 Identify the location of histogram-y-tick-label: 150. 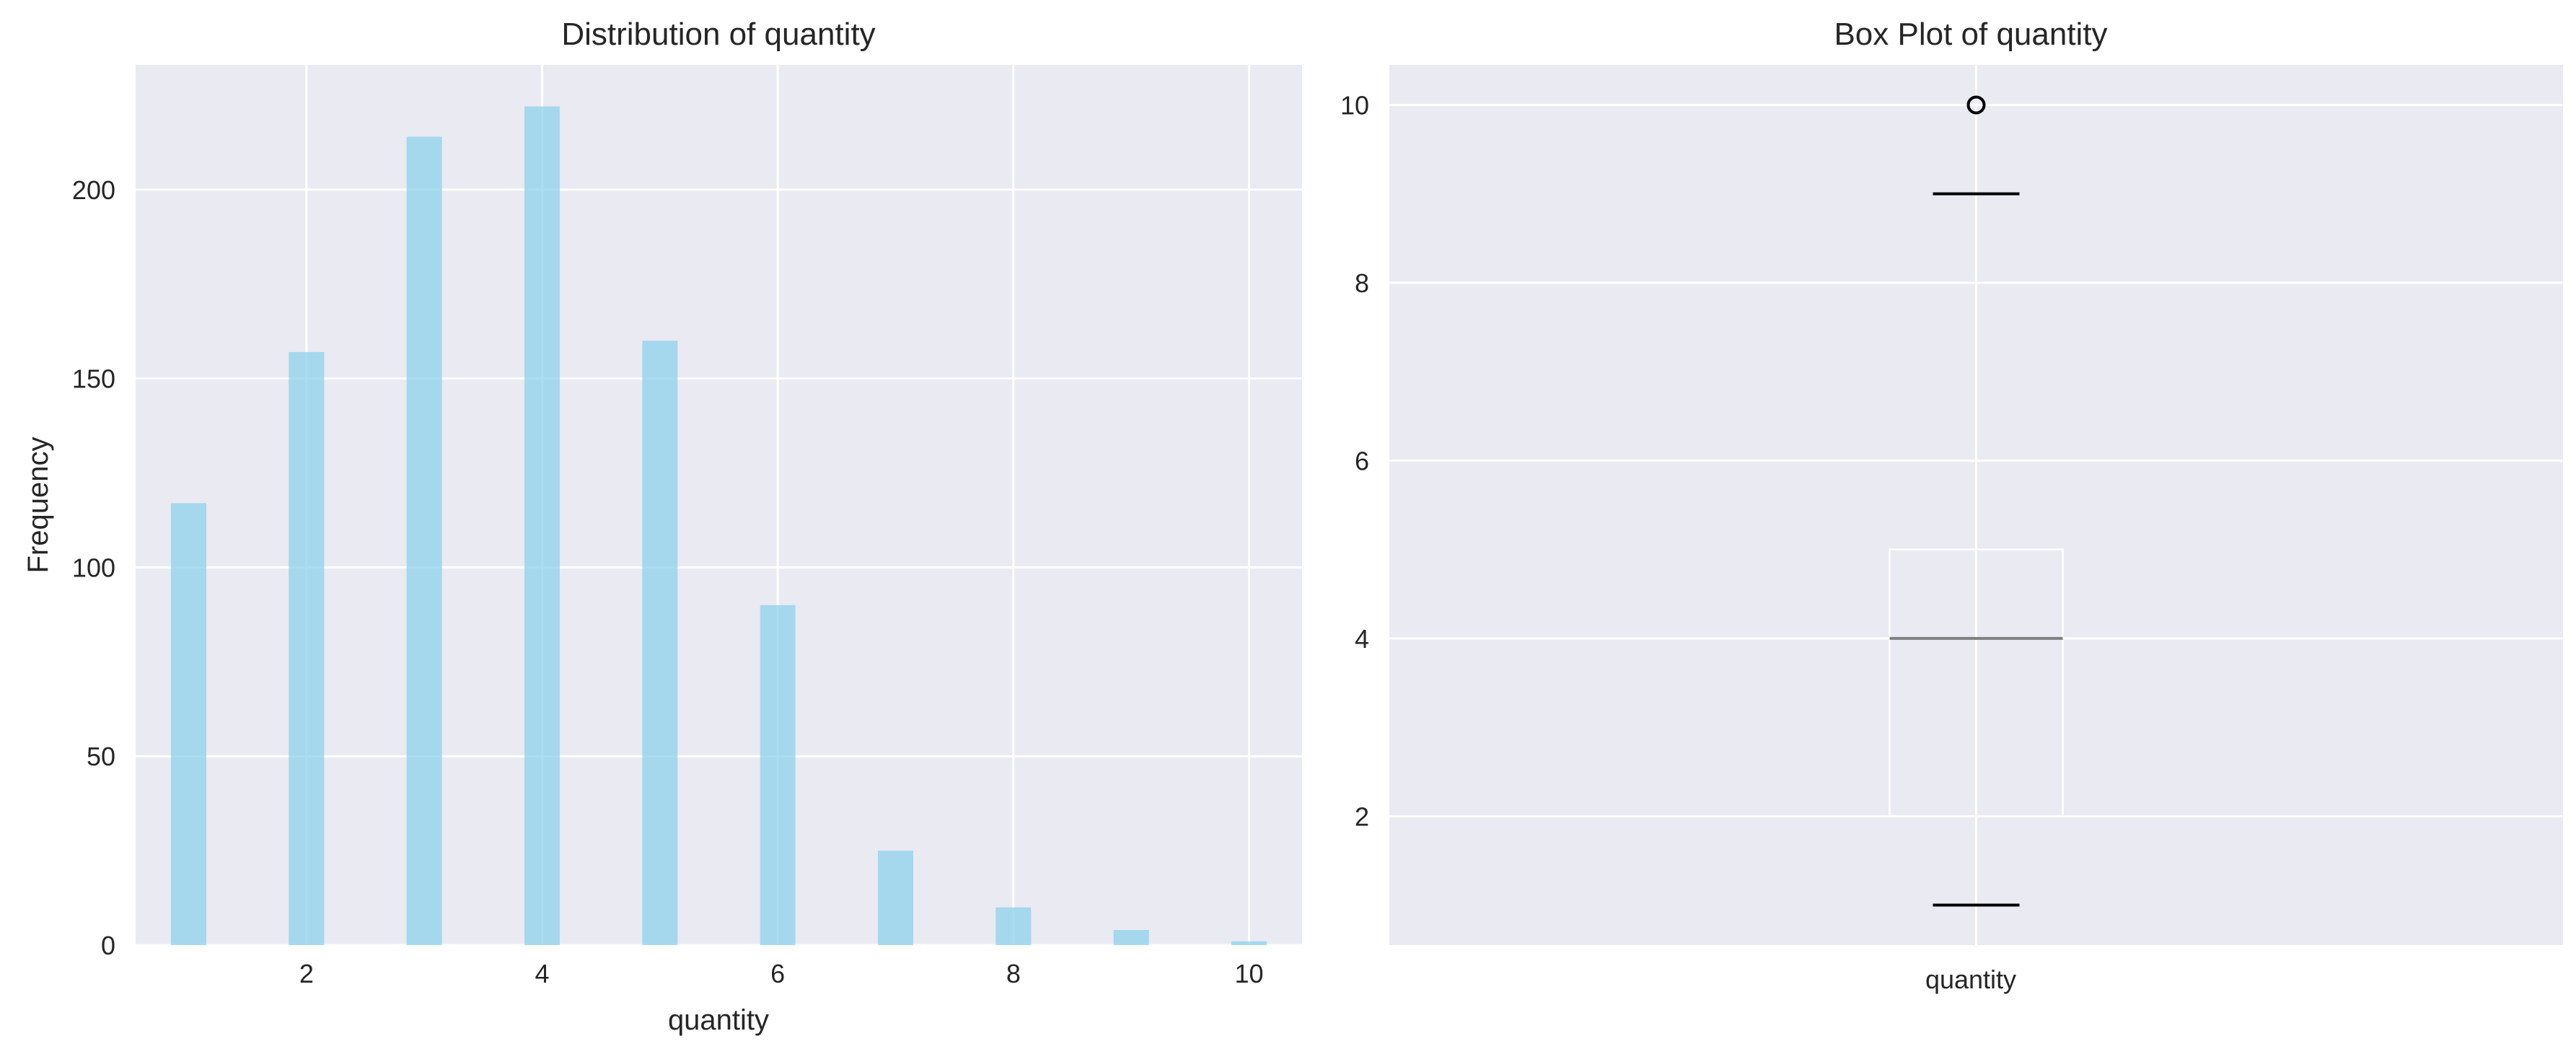
(93, 379).